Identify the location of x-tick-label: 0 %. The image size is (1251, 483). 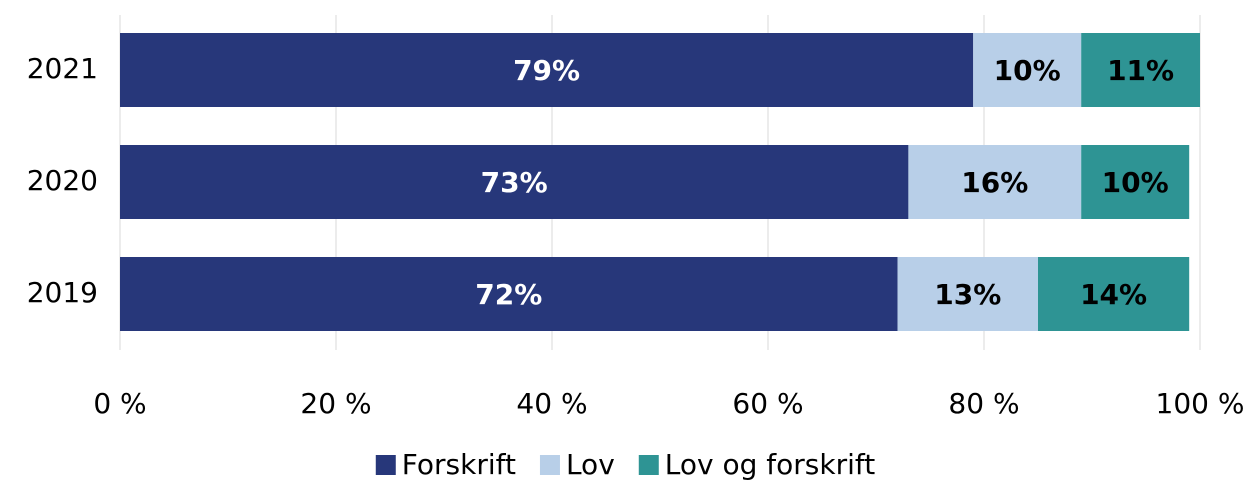
(119, 403).